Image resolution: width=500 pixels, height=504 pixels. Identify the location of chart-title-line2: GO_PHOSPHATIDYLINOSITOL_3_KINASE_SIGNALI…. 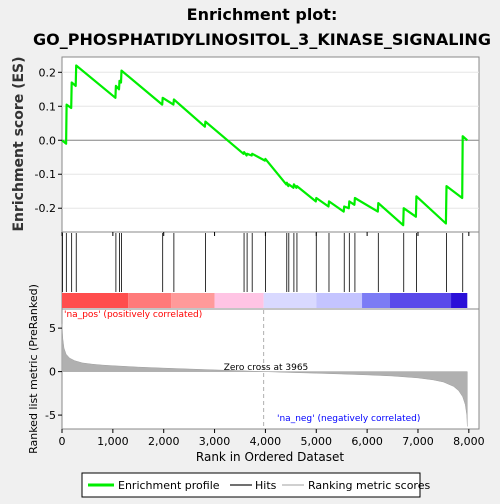
(262, 39).